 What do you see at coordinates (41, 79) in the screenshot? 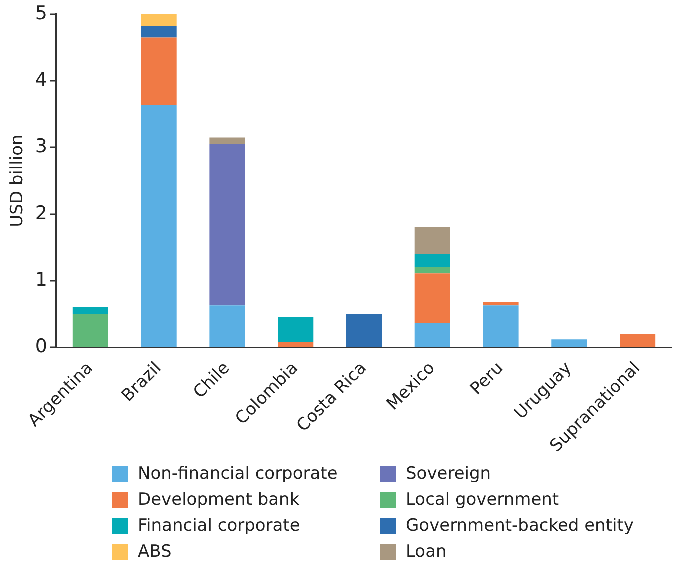
I see `y-tick-label: 4` at bounding box center [41, 79].